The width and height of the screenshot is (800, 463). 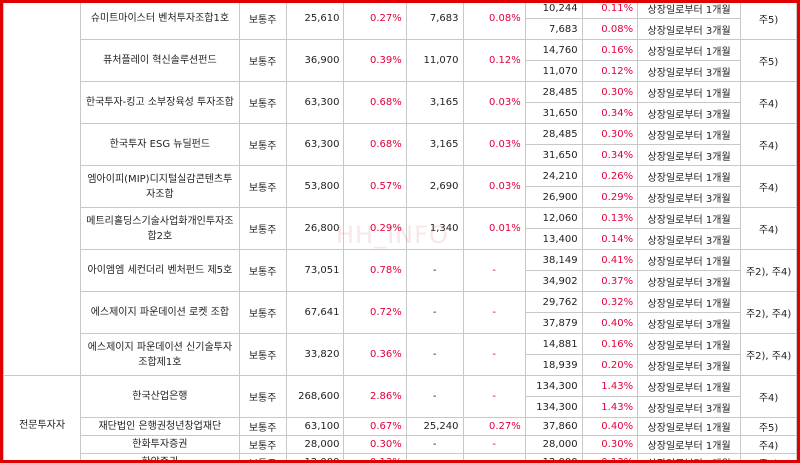 What do you see at coordinates (315, 456) in the screenshot?
I see `share-count: 12,000` at bounding box center [315, 456].